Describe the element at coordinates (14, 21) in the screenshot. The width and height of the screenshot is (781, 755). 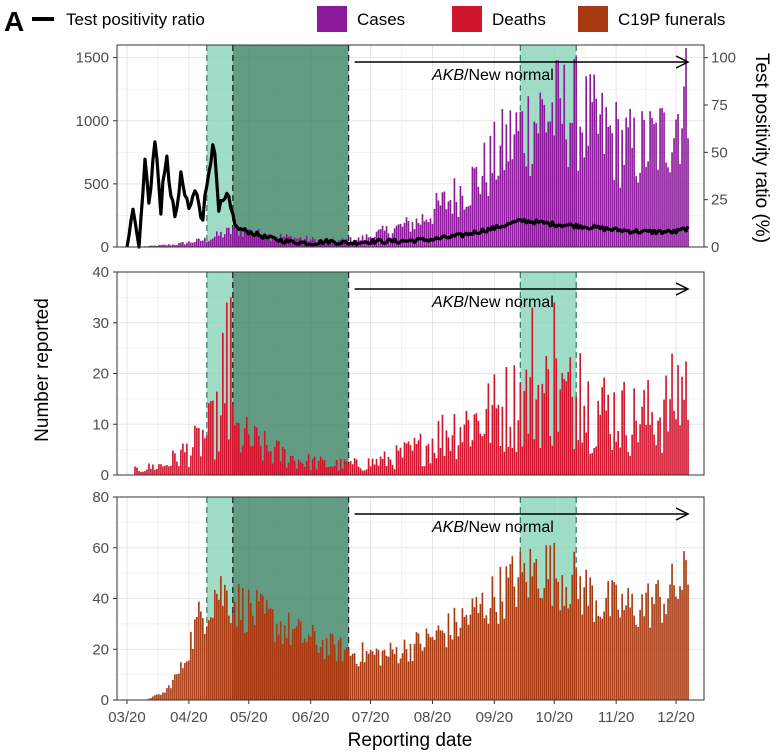
I see `panel-letter: A` at that location.